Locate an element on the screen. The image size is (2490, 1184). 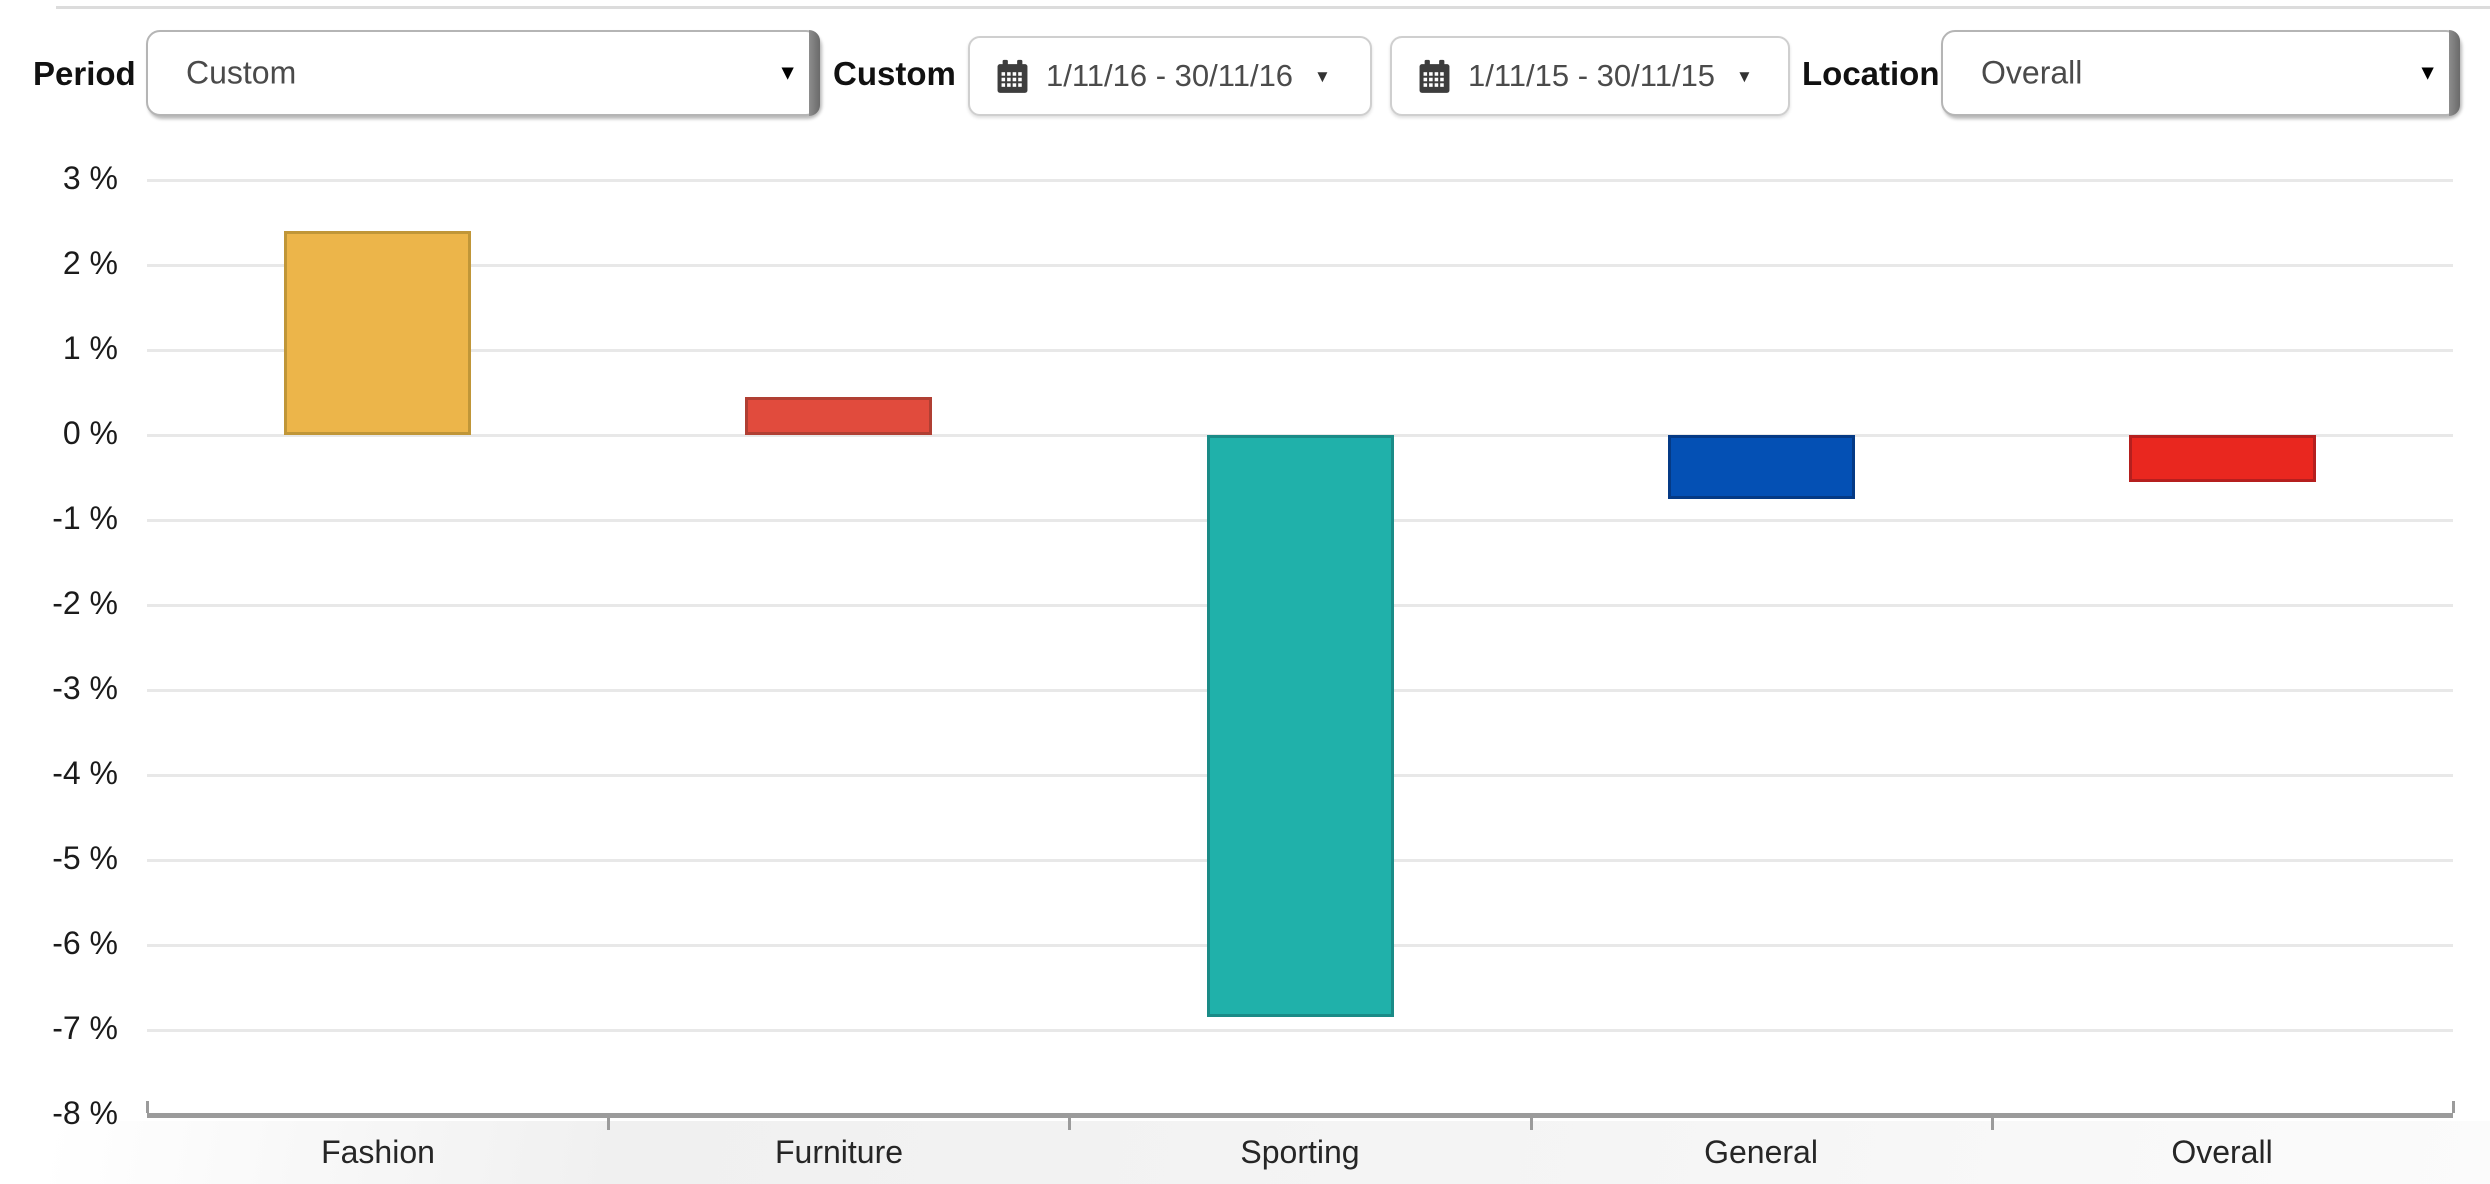
y-tick-label: -7 % is located at coordinates (85, 1028).